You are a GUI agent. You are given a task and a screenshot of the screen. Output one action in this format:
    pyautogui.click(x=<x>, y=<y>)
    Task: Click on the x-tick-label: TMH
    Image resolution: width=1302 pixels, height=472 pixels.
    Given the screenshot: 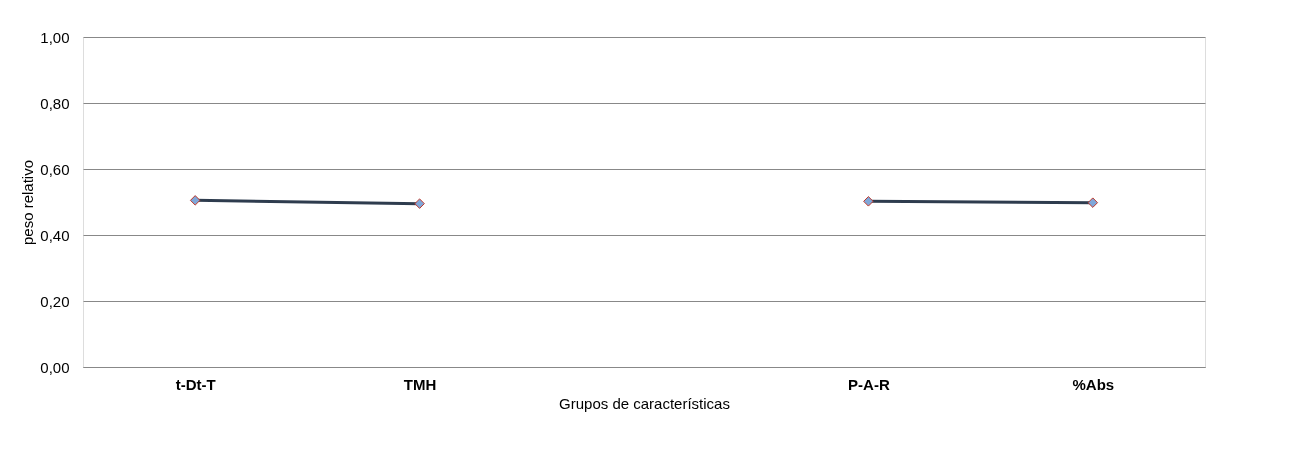 What is the action you would take?
    pyautogui.click(x=420, y=384)
    